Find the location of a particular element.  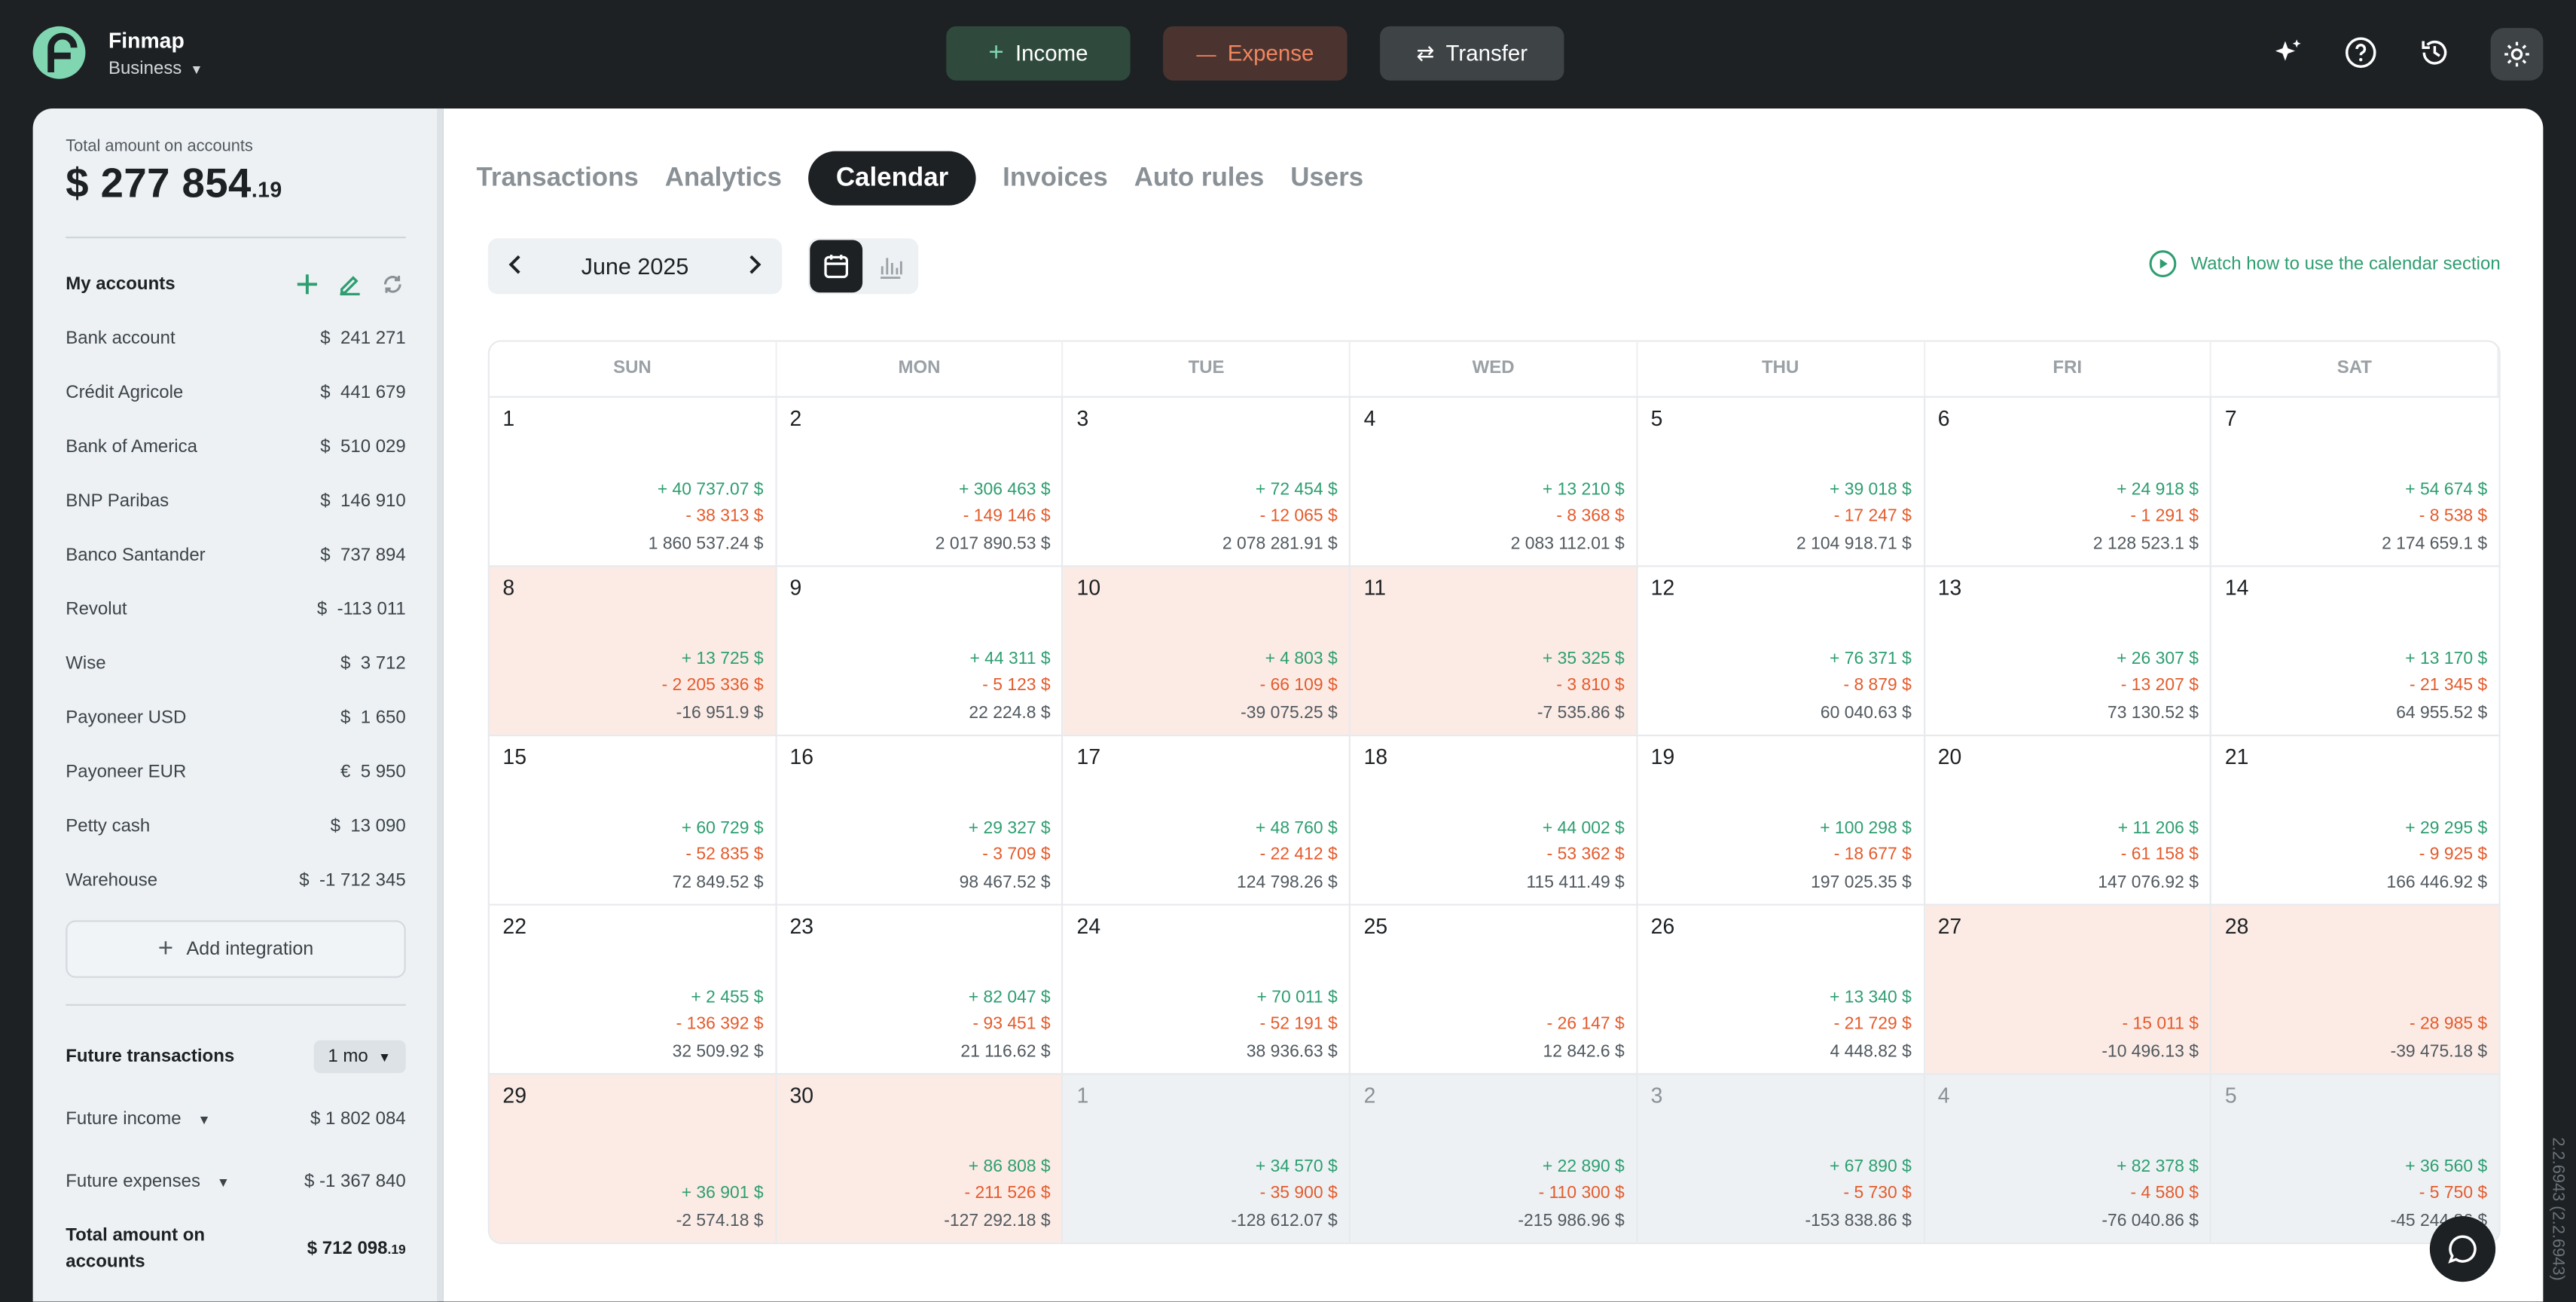

calendar-day-cell: 3 + 72 454 $ - 12 065 $ 2 078 281.91 $ is located at coordinates (1207, 481).